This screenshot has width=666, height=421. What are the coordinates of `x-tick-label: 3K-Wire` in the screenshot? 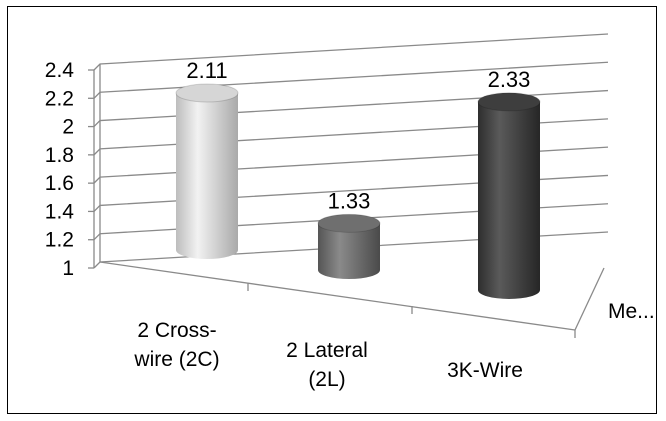 It's located at (485, 370).